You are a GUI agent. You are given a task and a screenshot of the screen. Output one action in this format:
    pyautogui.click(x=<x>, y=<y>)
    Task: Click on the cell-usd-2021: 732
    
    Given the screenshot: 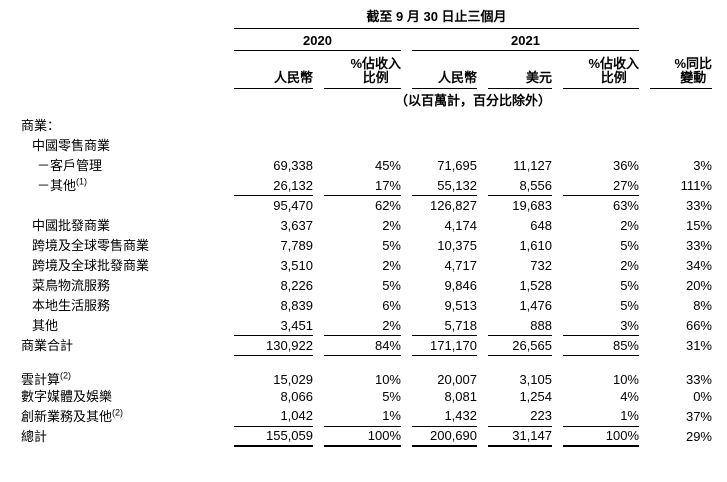 What is the action you would take?
    pyautogui.click(x=541, y=266)
    